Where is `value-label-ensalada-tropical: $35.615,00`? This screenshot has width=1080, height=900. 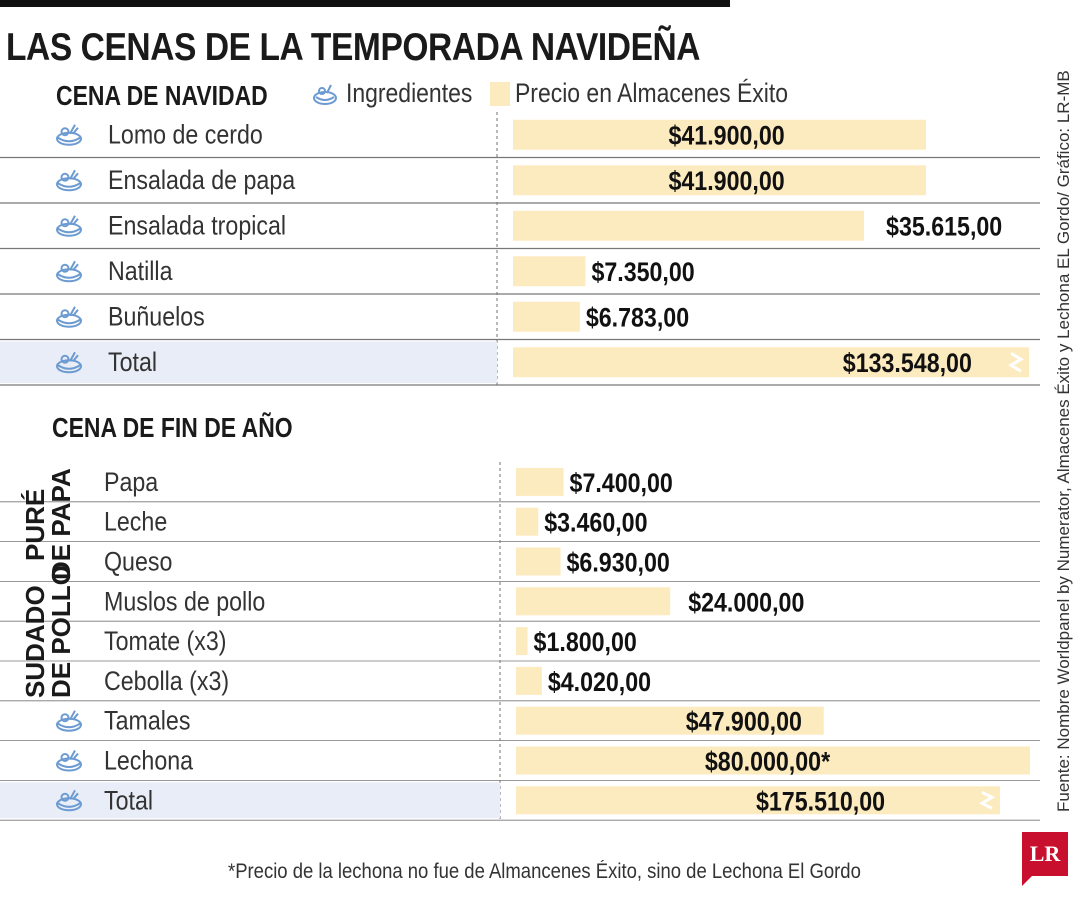 value-label-ensalada-tropical: $35.615,00 is located at coordinates (944, 227).